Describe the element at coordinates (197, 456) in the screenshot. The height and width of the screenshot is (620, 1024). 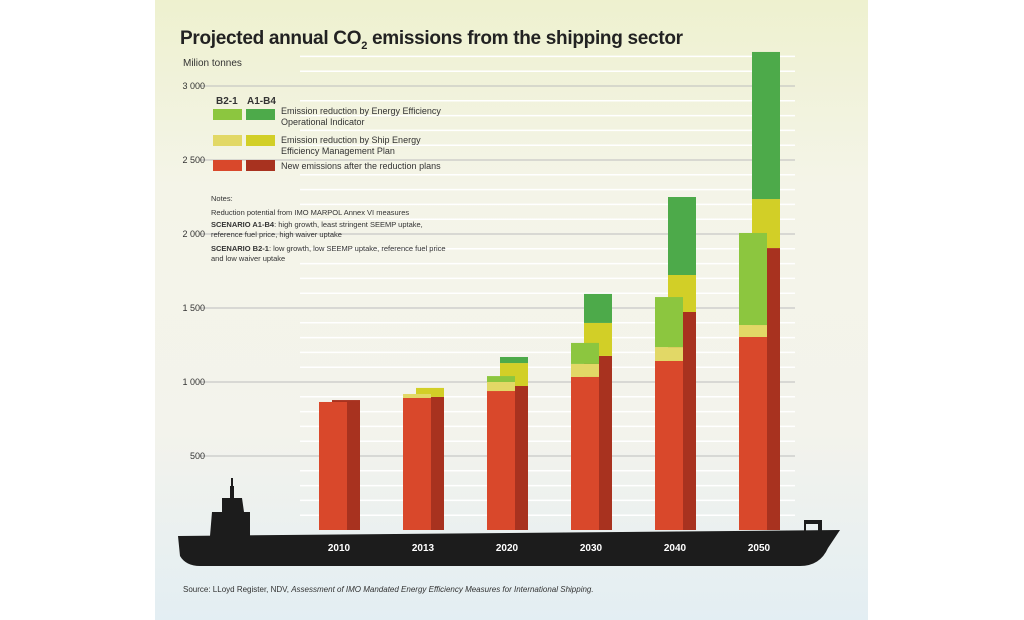
I see `y-tick-label: 500` at that location.